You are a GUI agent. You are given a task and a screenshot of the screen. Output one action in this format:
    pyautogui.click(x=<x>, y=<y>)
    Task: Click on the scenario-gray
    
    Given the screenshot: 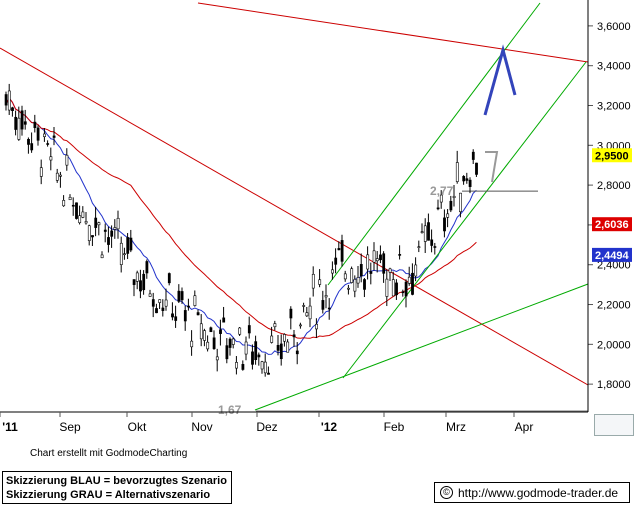 What is the action you would take?
    pyautogui.click(x=492, y=167)
    